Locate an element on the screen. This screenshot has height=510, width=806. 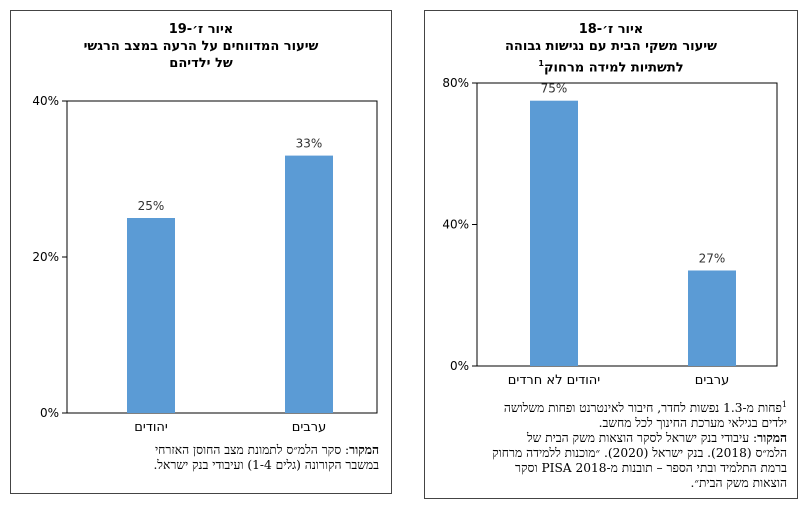
right-figure-title-line: שיעור משקי הבית עם נגישות גבוהה is located at coordinates (611, 46).